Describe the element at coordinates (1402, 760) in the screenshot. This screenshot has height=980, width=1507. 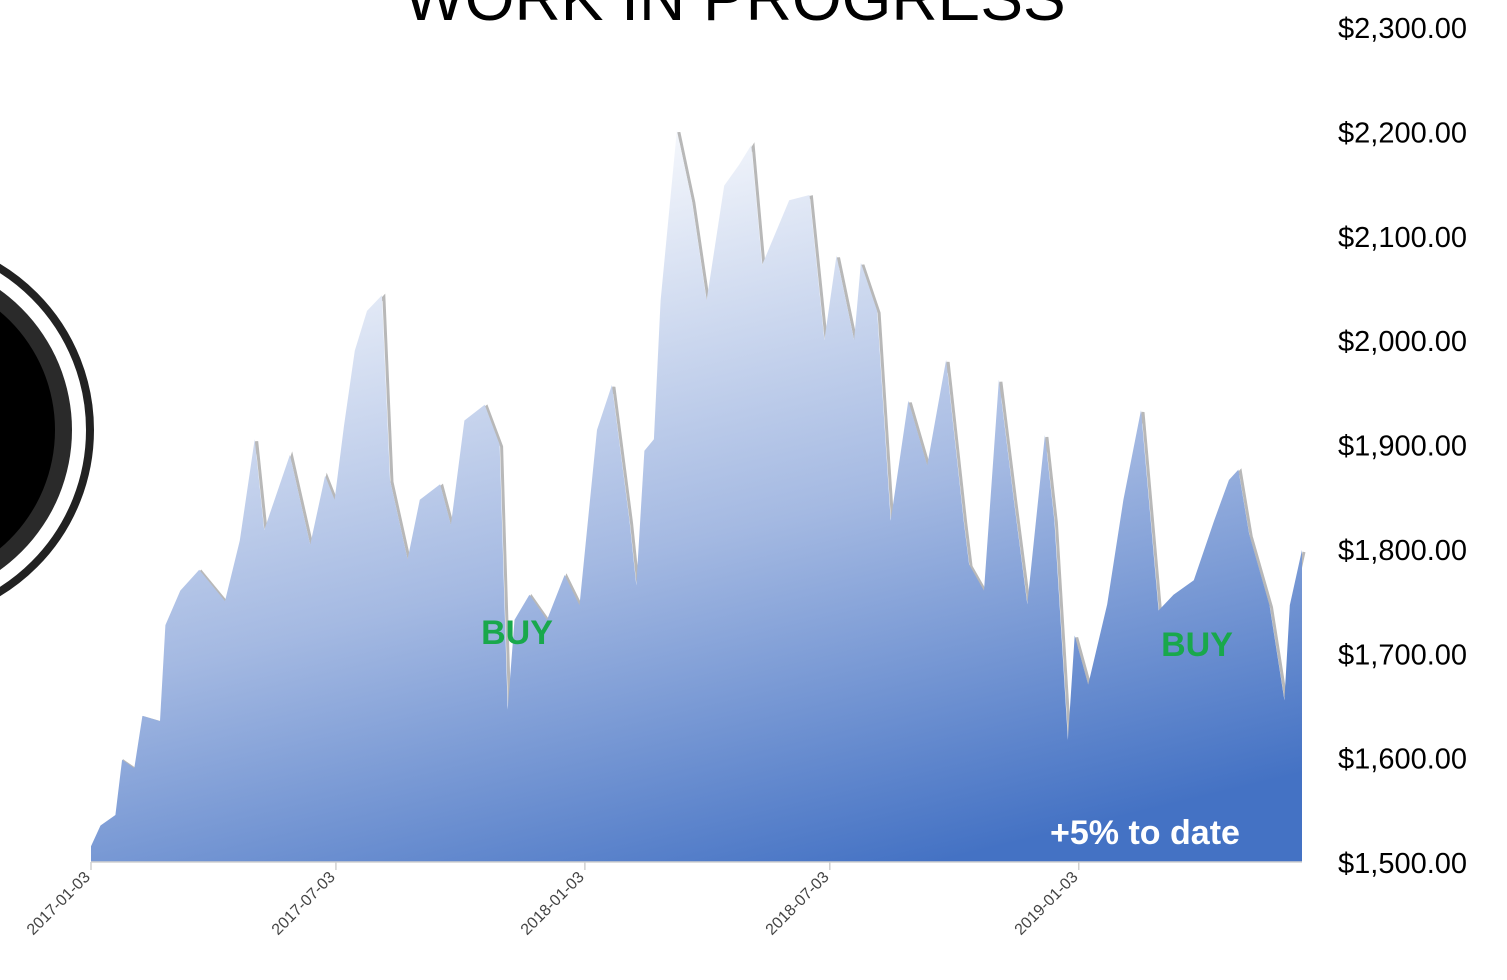
I see `y-tick-label: $1,600.00` at that location.